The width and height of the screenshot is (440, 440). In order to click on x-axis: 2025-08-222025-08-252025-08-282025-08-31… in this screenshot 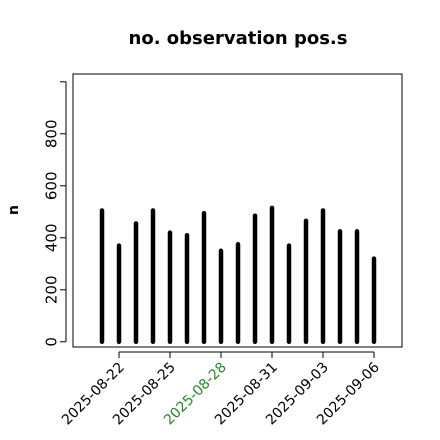, I will do `click(221, 389)`.